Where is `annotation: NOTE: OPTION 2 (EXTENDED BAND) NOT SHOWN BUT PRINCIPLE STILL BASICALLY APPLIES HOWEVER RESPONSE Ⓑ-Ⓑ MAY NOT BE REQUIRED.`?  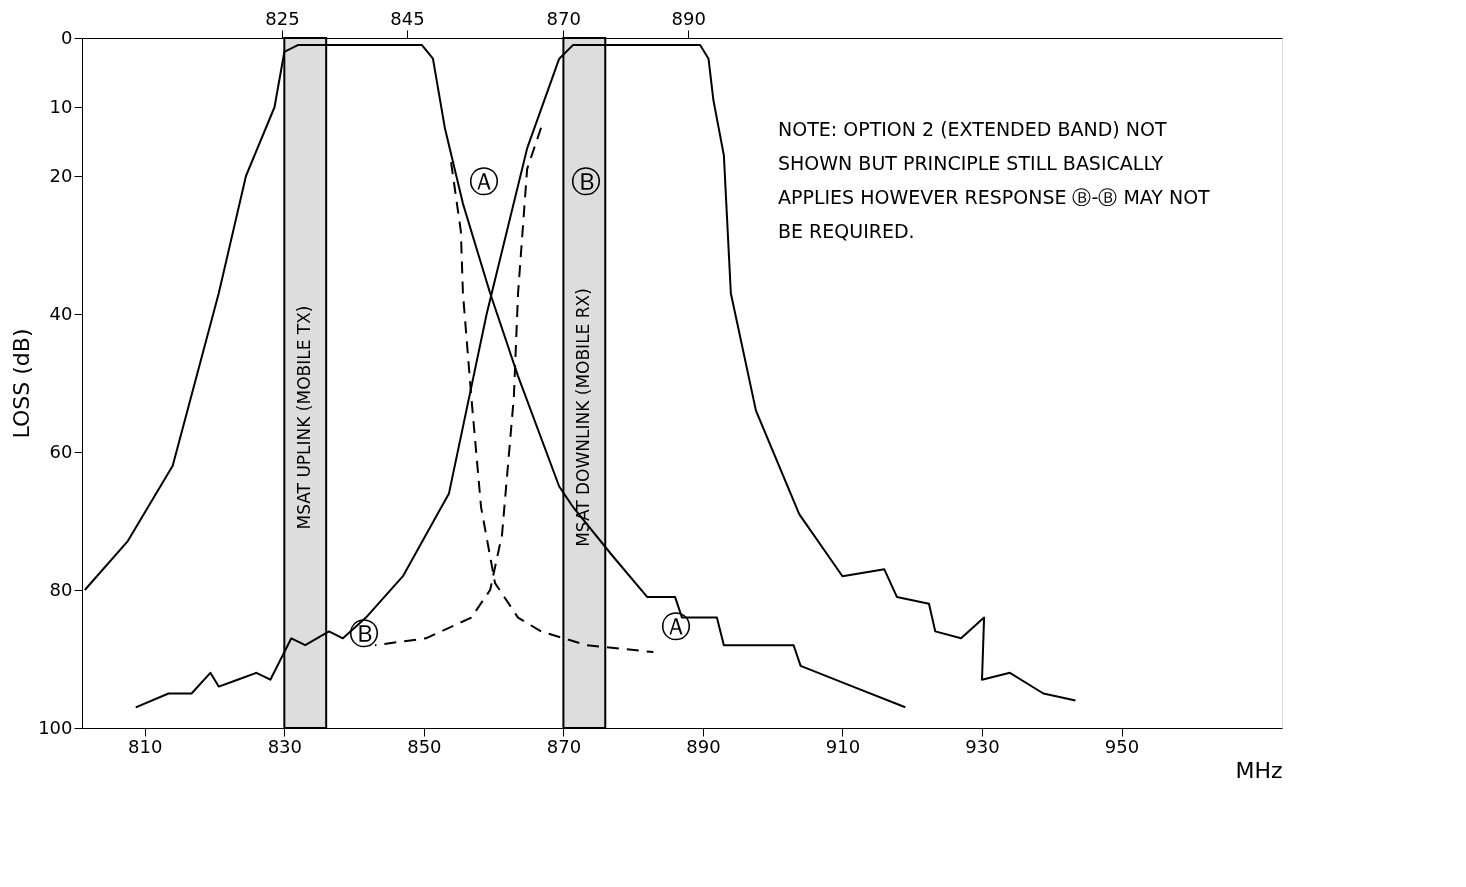 annotation: NOTE: OPTION 2 (EXTENDED BAND) NOT SHOWN BUT PRINCIPLE STILL BASICALLY APPLIES HOWEVER RESPONSE Ⓑ-Ⓑ MAY NOT BE REQUIRED. is located at coordinates (994, 179).